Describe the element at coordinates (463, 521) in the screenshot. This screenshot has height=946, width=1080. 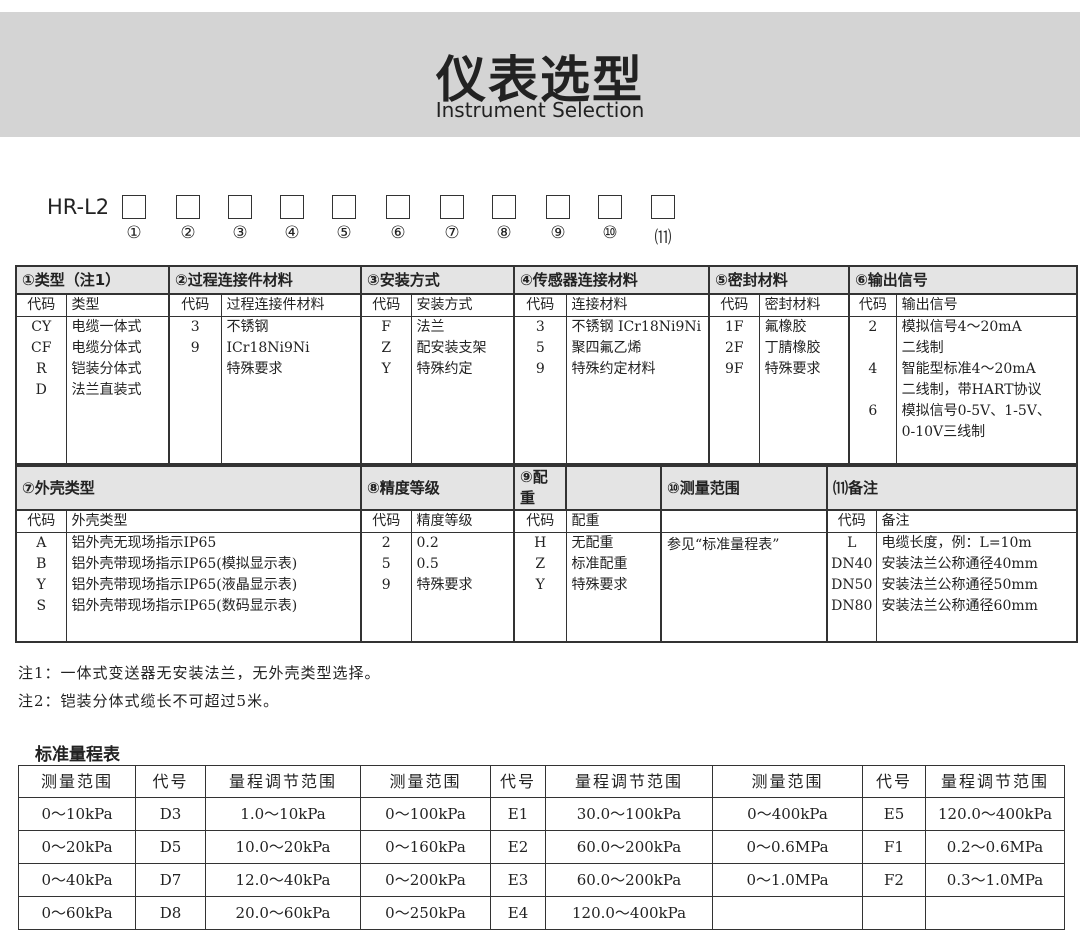
I see `name-header: 精度等级` at that location.